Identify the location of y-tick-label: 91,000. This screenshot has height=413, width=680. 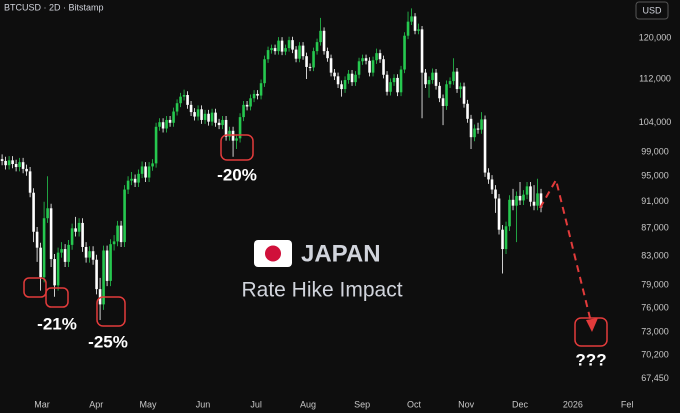
(655, 201).